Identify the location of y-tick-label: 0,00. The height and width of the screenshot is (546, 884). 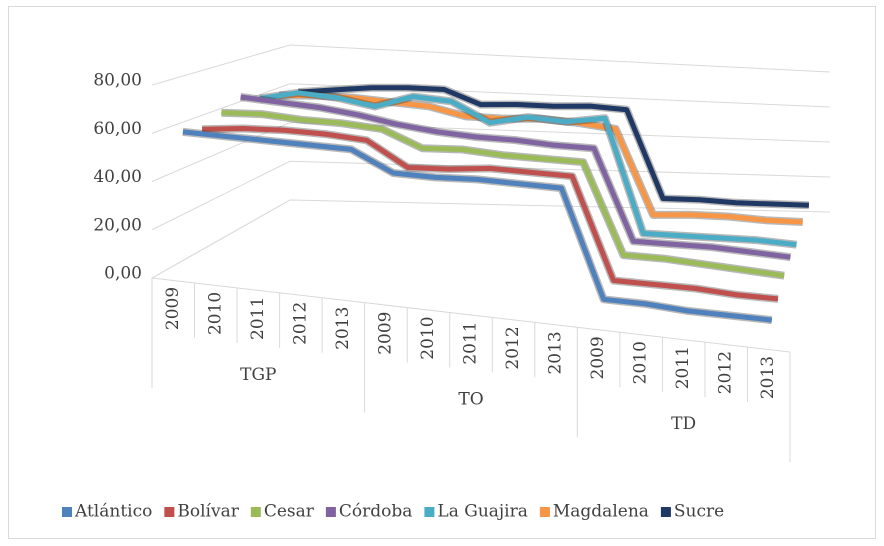
(123, 274).